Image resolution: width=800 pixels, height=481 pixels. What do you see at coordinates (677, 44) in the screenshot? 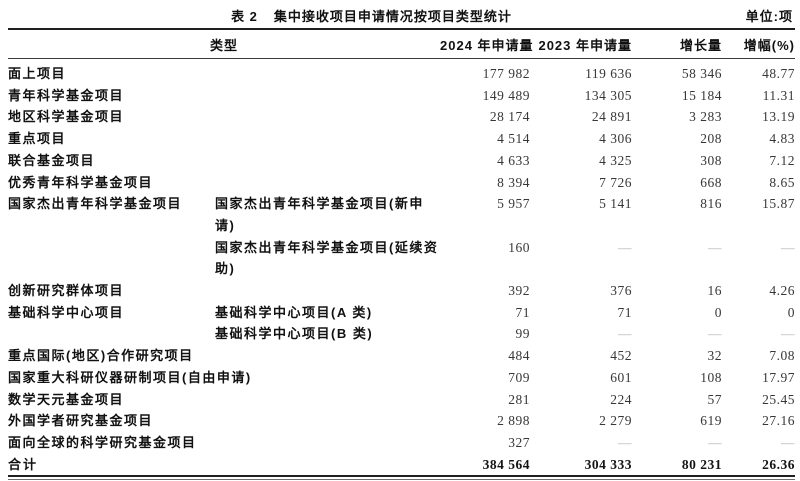
I see `col-header-growth: 增长量` at bounding box center [677, 44].